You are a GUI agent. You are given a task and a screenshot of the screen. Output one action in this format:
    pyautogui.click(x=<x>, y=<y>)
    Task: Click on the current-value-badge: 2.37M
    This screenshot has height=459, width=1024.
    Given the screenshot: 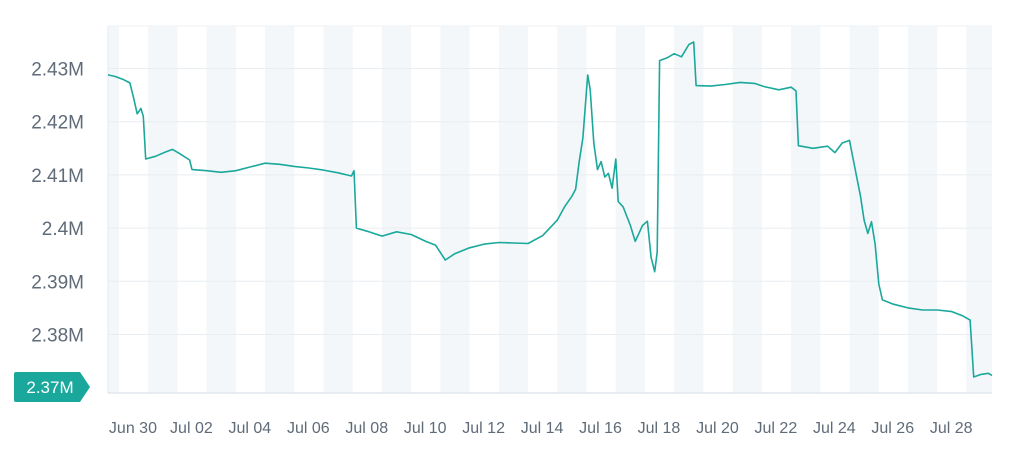 What is the action you would take?
    pyautogui.click(x=52, y=387)
    